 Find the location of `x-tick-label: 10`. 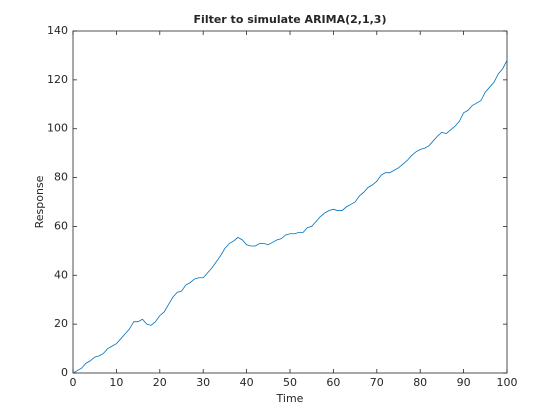

x-tick-label: 10 is located at coordinates (116, 382).